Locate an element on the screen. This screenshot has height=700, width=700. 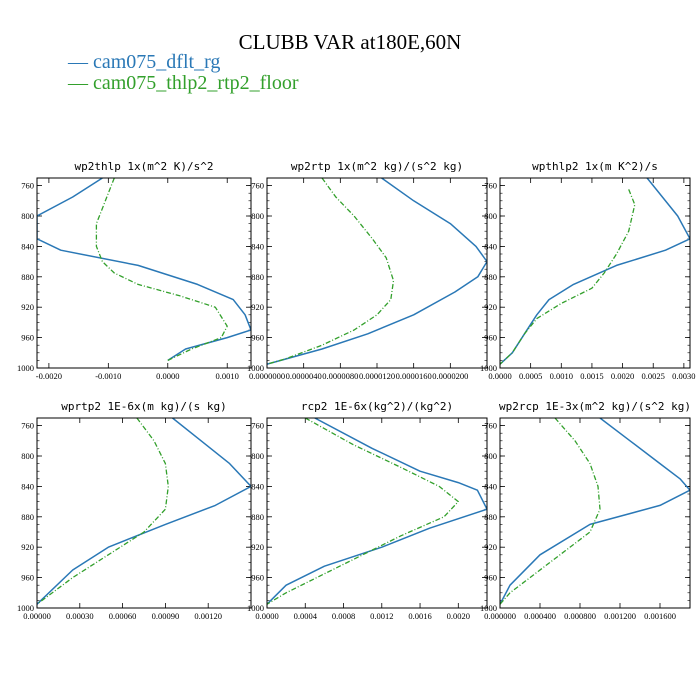
x-tick-label: 0.00120 is located at coordinates (208, 616).